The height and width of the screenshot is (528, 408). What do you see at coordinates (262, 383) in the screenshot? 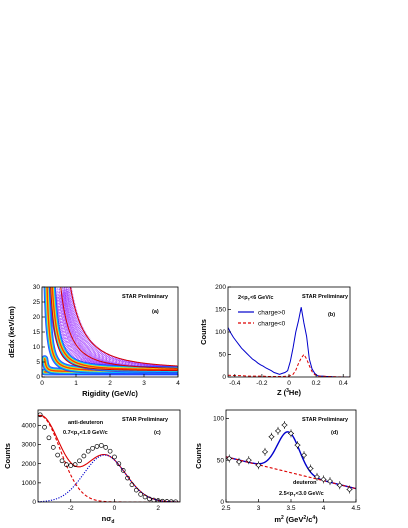
I see `panel-b-xtick-label: -0.2` at bounding box center [262, 383].